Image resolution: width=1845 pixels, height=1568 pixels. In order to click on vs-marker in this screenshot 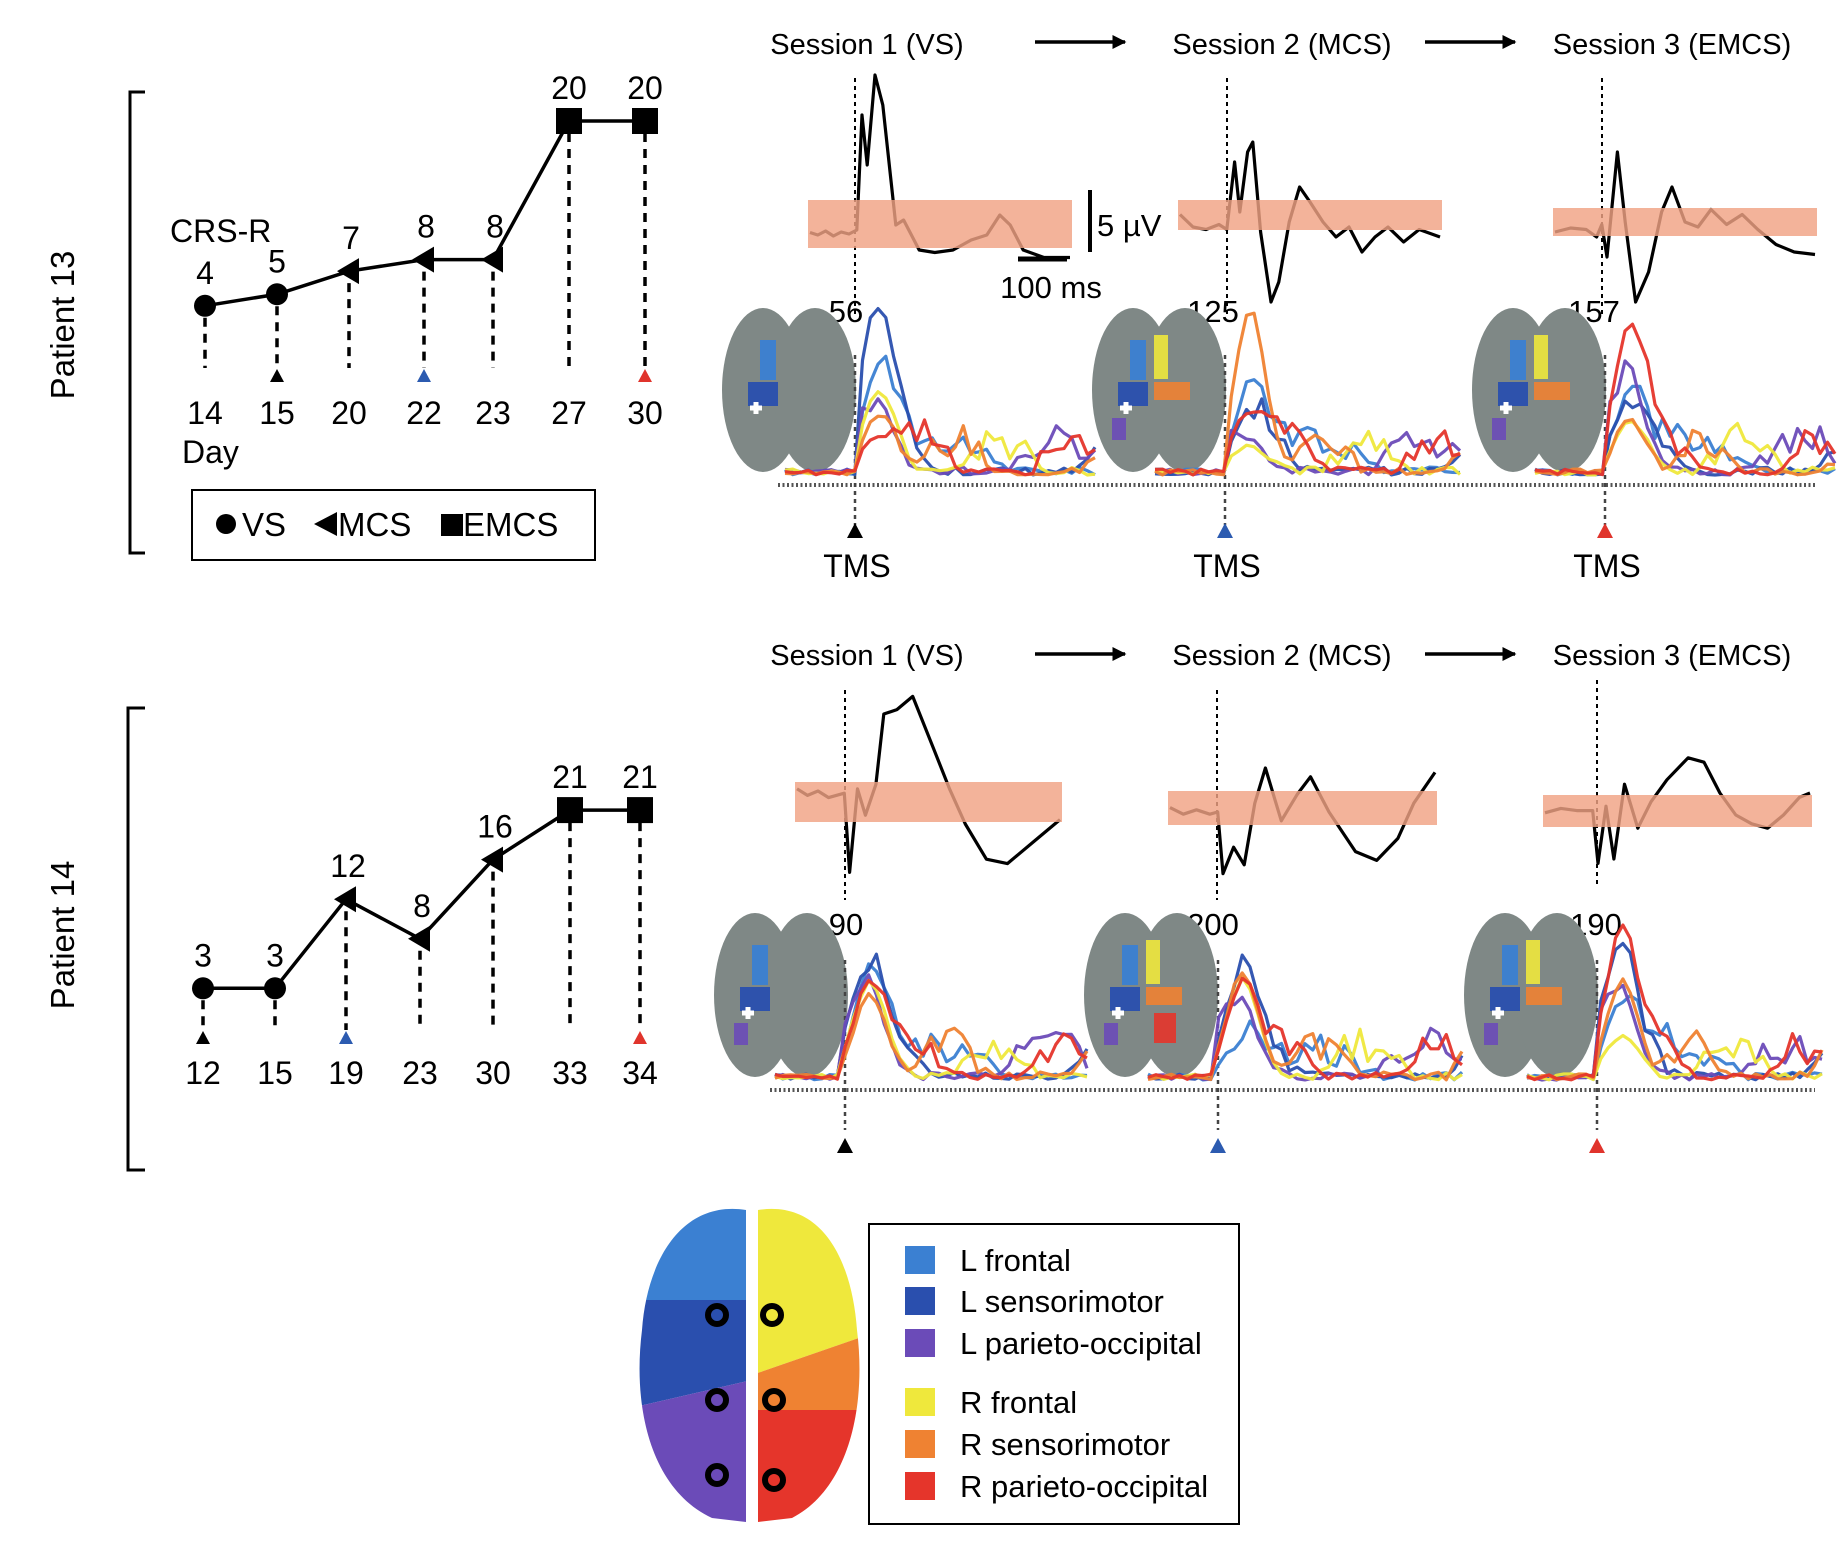, I will do `click(275, 988)`.